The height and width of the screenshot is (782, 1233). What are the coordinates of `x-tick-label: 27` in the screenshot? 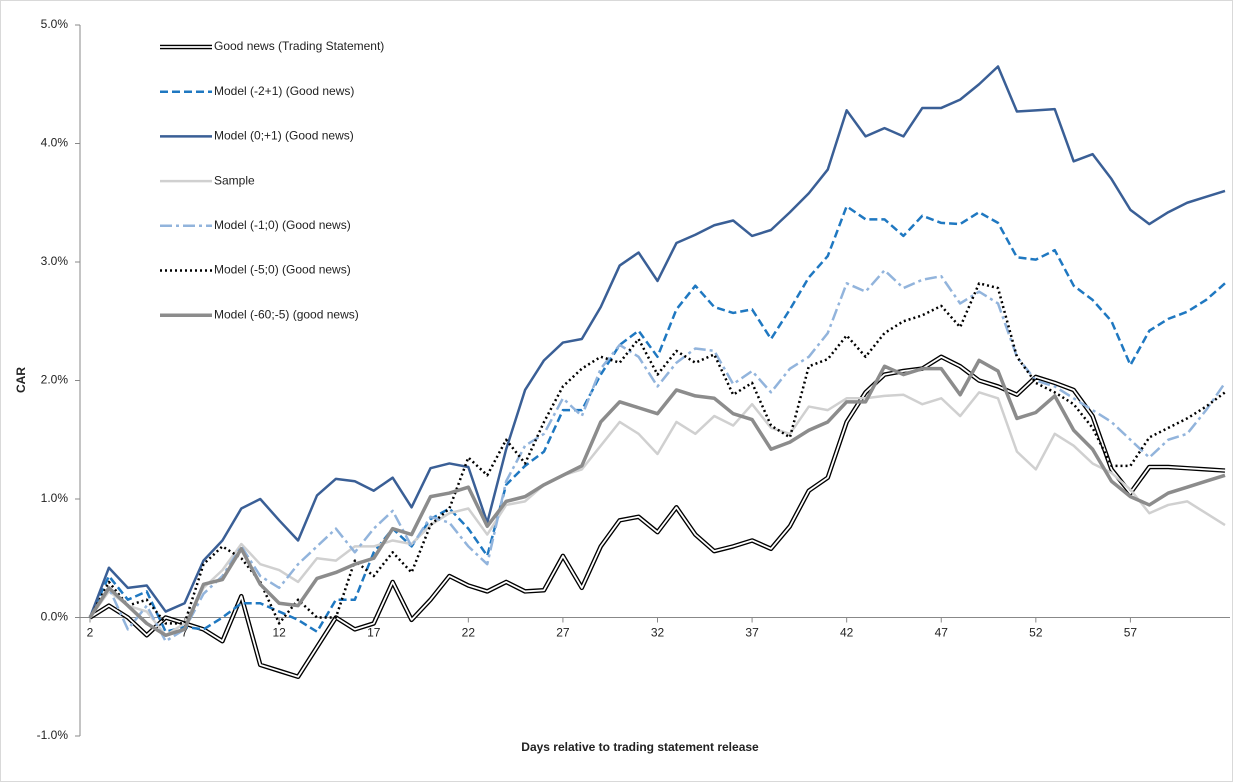 It's located at (563, 633).